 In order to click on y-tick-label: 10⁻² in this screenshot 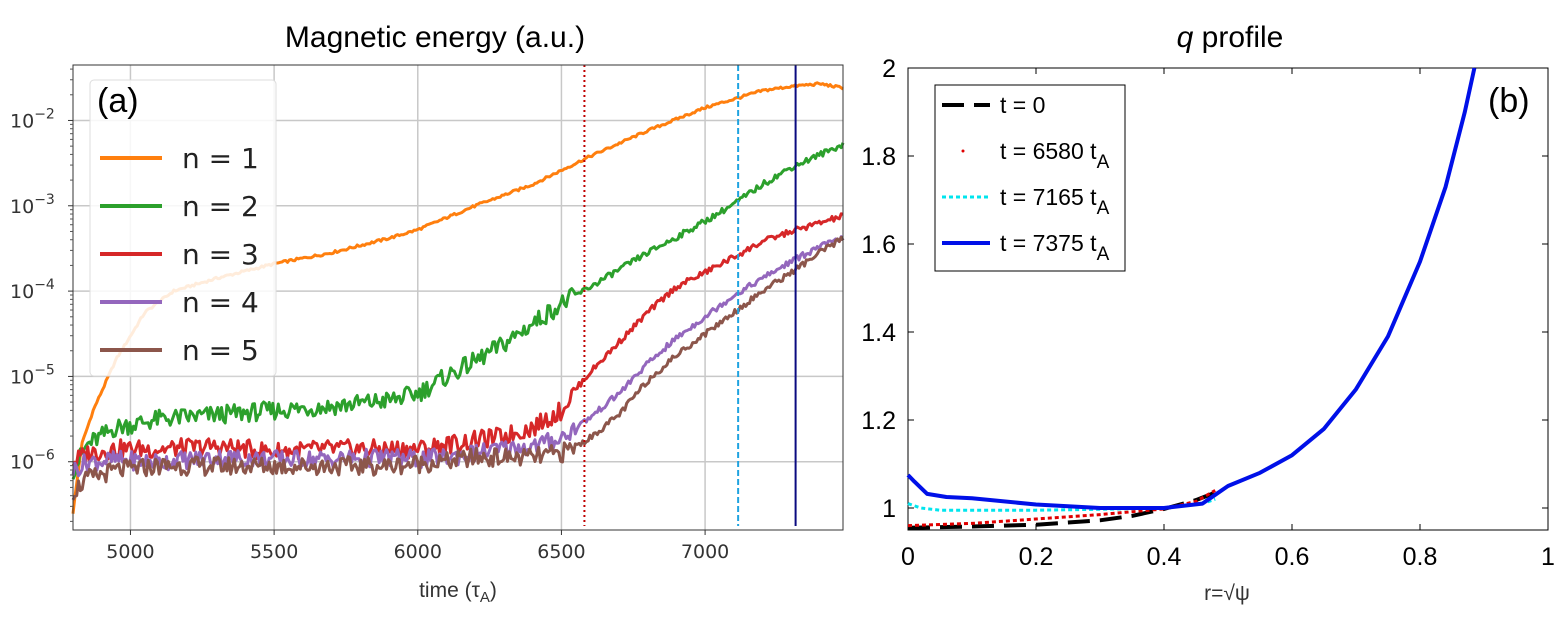, I will do `click(32, 119)`.